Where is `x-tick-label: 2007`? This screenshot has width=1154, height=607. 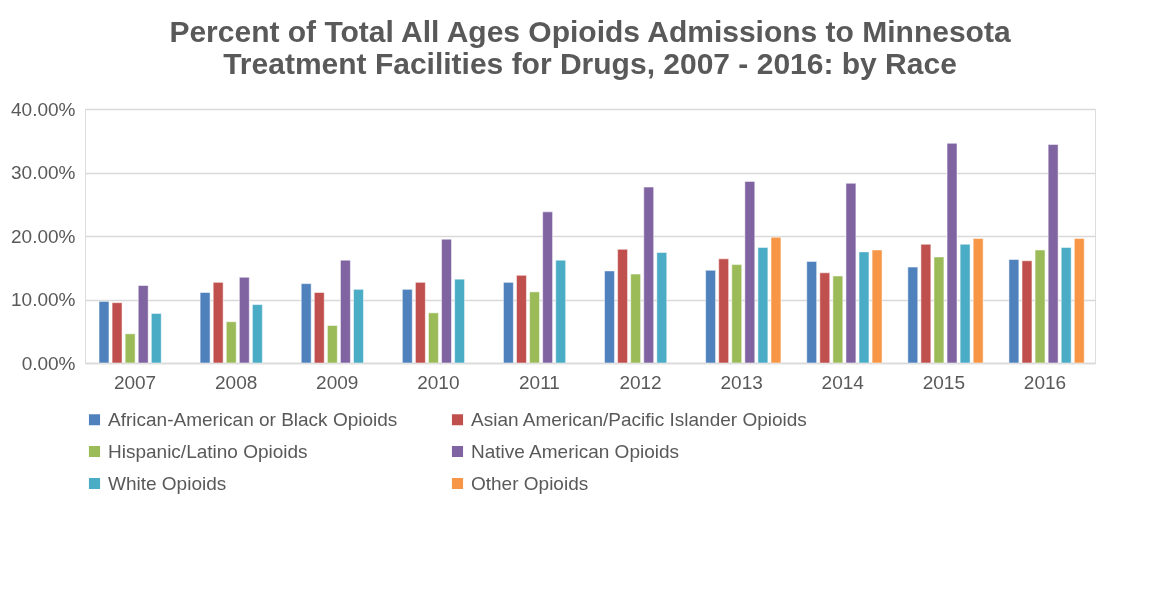
x-tick-label: 2007 is located at coordinates (135, 382).